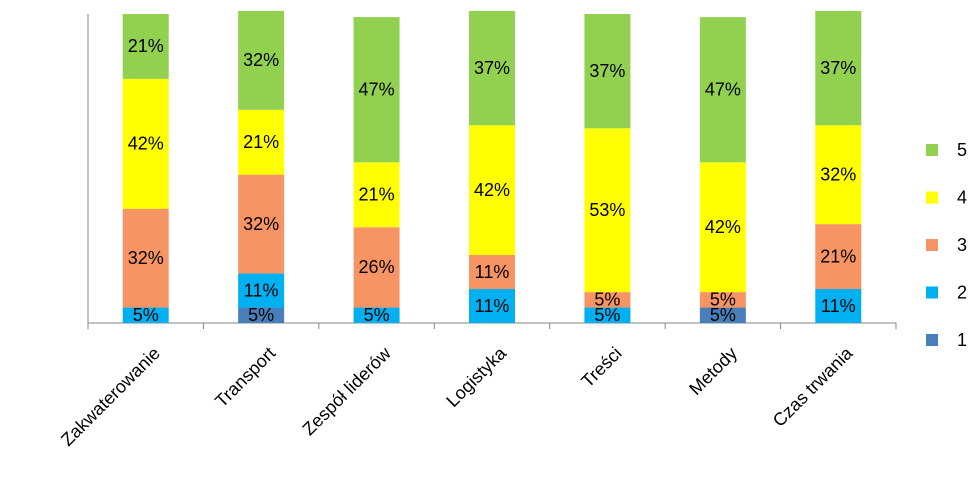 Image resolution: width=972 pixels, height=489 pixels. I want to click on legend-label: 3, so click(962, 245).